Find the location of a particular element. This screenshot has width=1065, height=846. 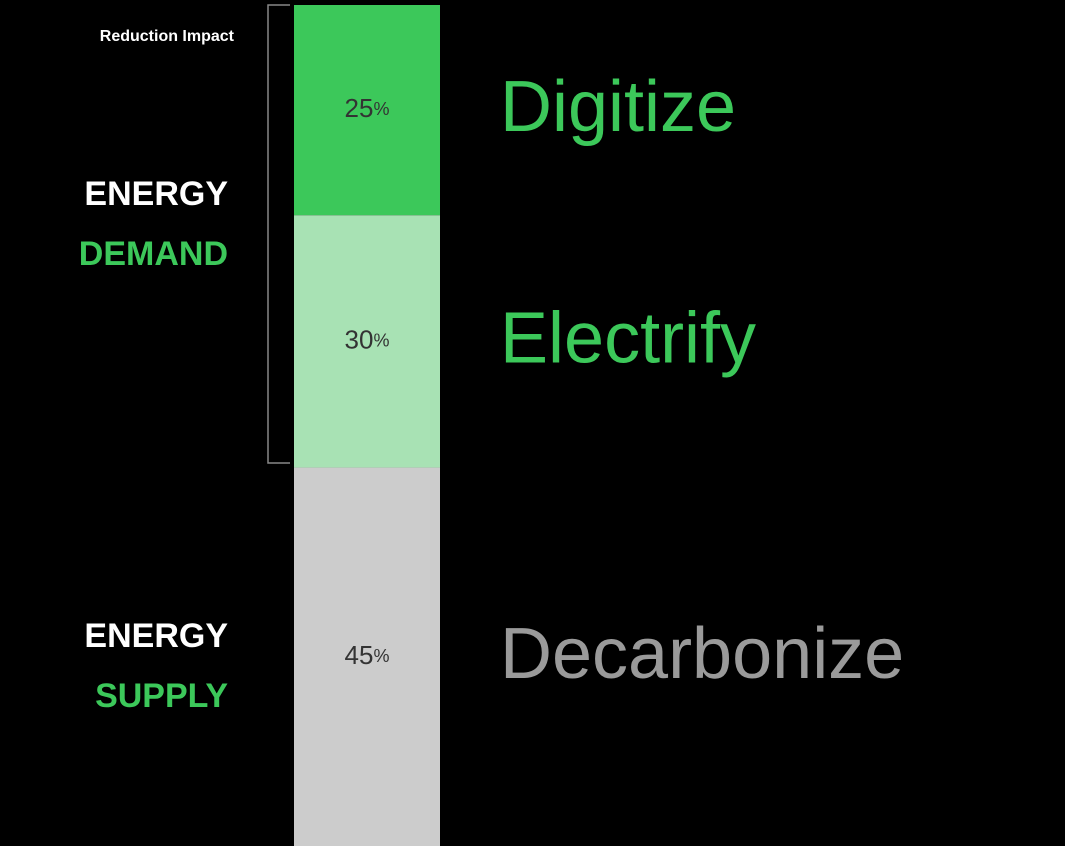

segment-name: Decarbonize is located at coordinates (702, 654).